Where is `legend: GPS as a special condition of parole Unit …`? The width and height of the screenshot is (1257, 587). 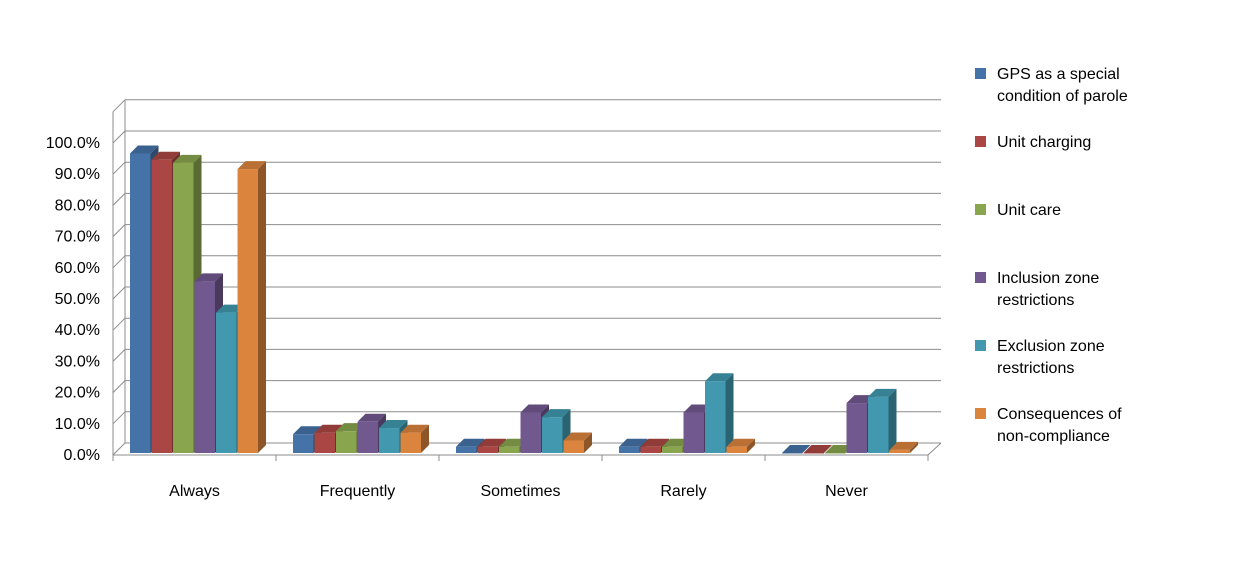
legend: GPS as a special condition of parole Unit … is located at coordinates (1051, 255).